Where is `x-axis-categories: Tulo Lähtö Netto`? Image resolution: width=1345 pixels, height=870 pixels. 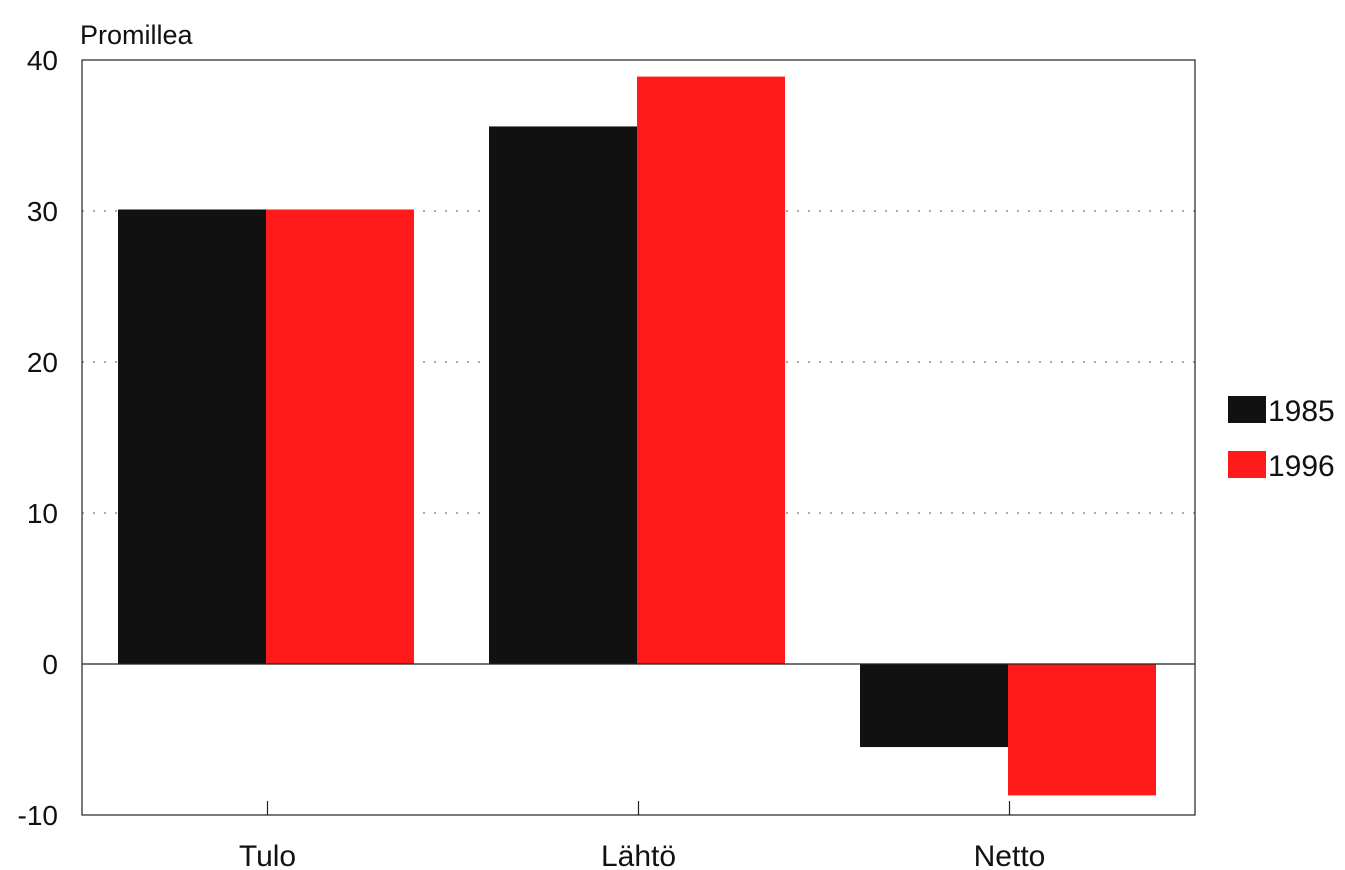 x-axis-categories: Tulo Lähtö Netto is located at coordinates (642, 835).